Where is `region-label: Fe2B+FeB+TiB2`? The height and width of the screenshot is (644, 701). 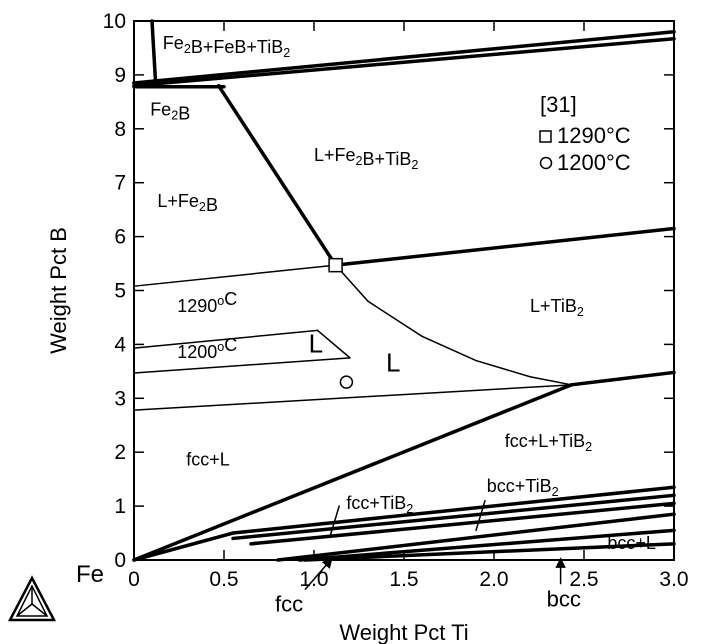
region-label: Fe2B+FeB+TiB2 is located at coordinates (226, 46).